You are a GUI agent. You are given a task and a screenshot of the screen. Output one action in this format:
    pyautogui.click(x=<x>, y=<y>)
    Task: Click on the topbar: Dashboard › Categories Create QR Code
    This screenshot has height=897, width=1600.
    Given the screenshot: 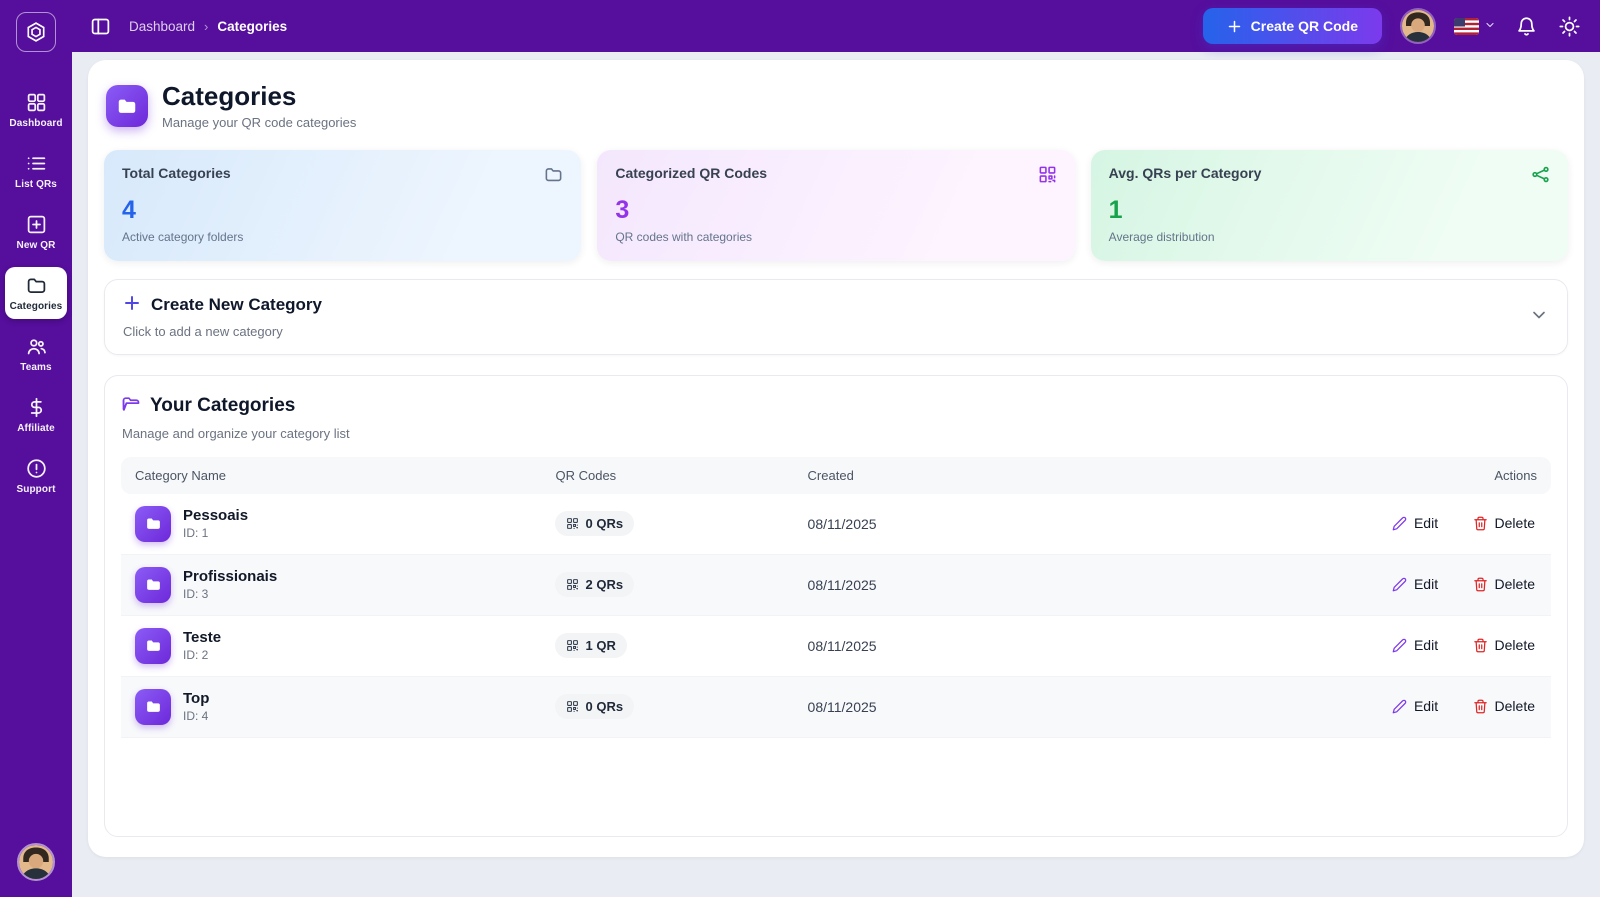 What is the action you would take?
    pyautogui.click(x=836, y=26)
    